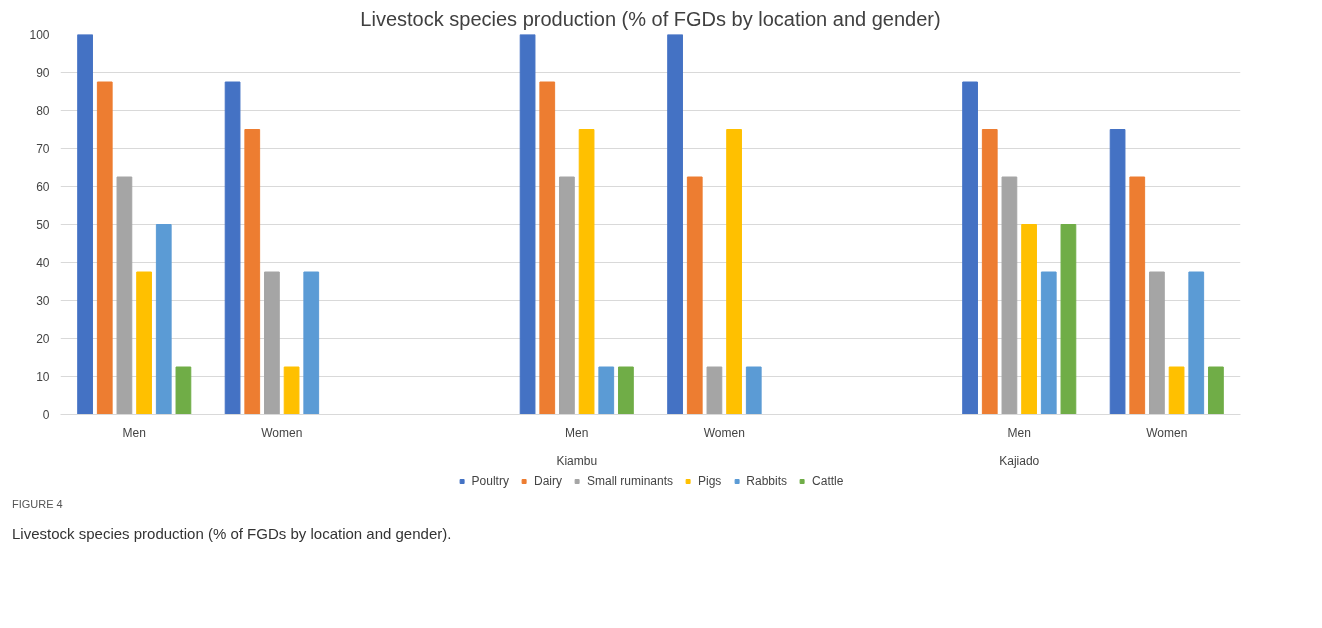 The image size is (1322, 628). I want to click on legend-label: Small ruminants, so click(630, 481).